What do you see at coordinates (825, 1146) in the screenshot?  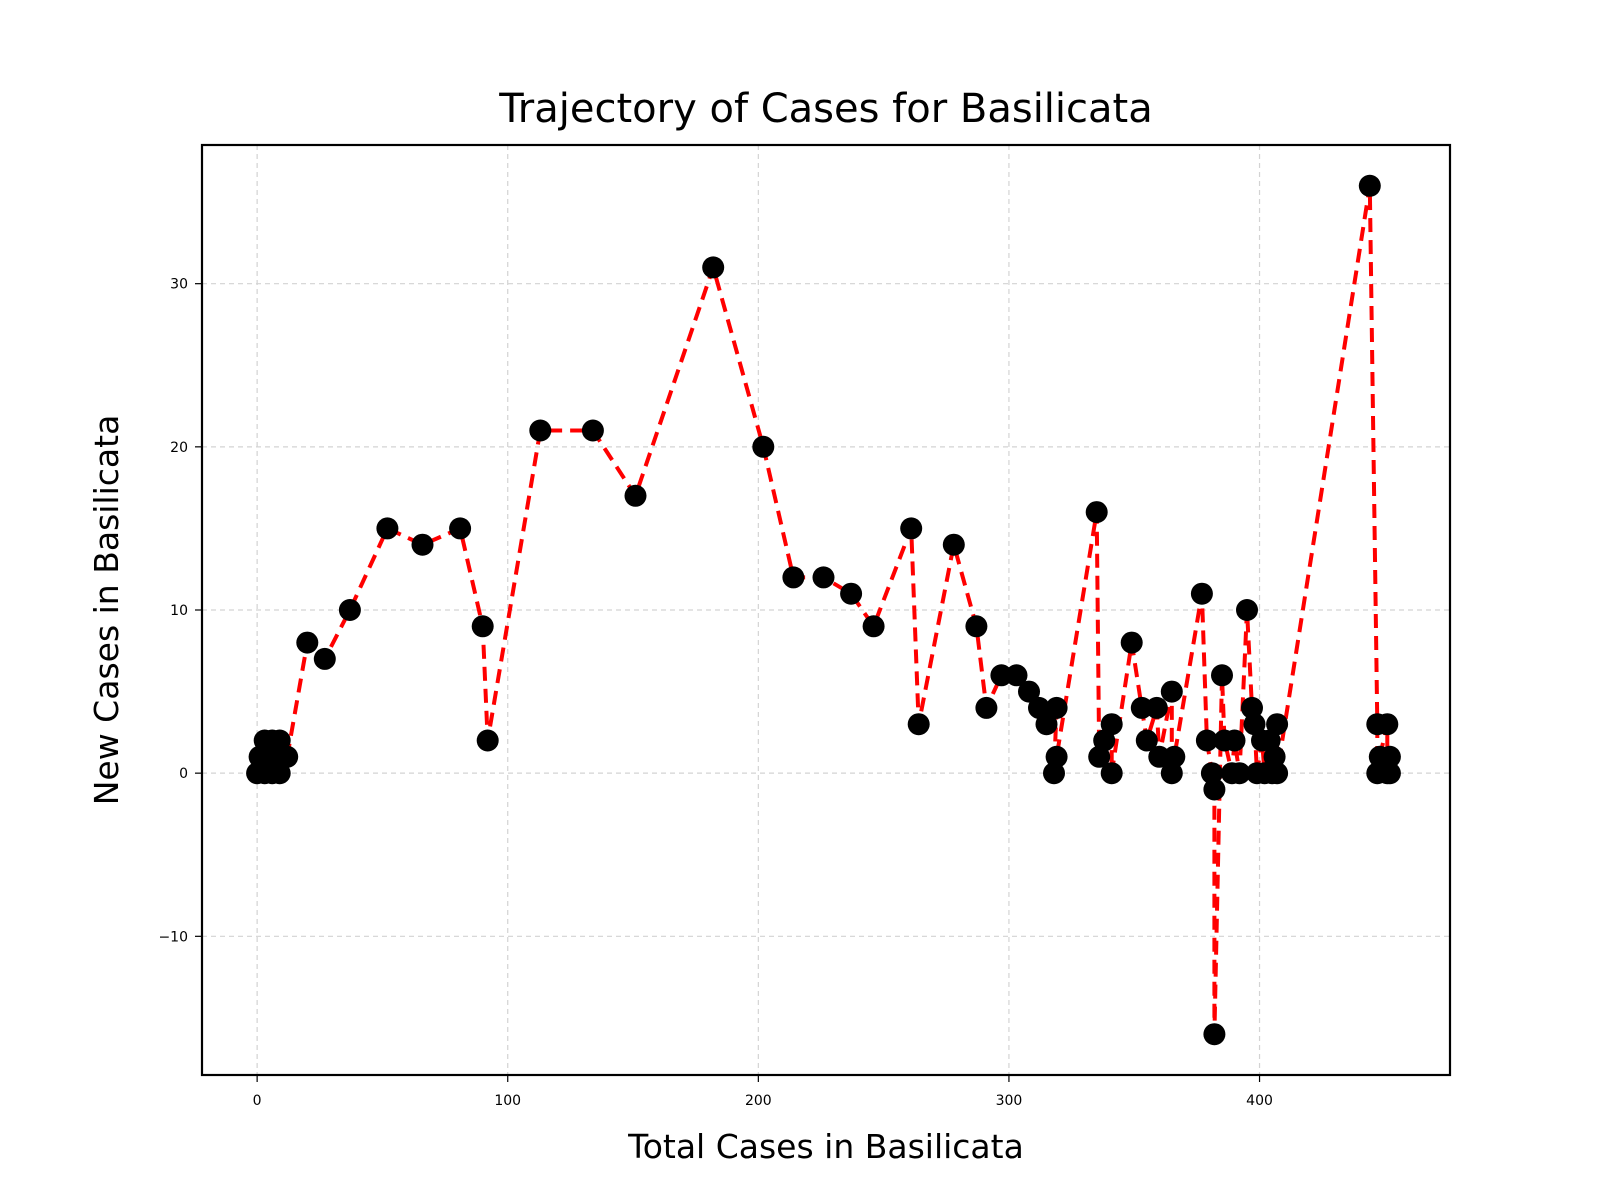 I see `x-axis-label: Total Cases in Basilicata` at bounding box center [825, 1146].